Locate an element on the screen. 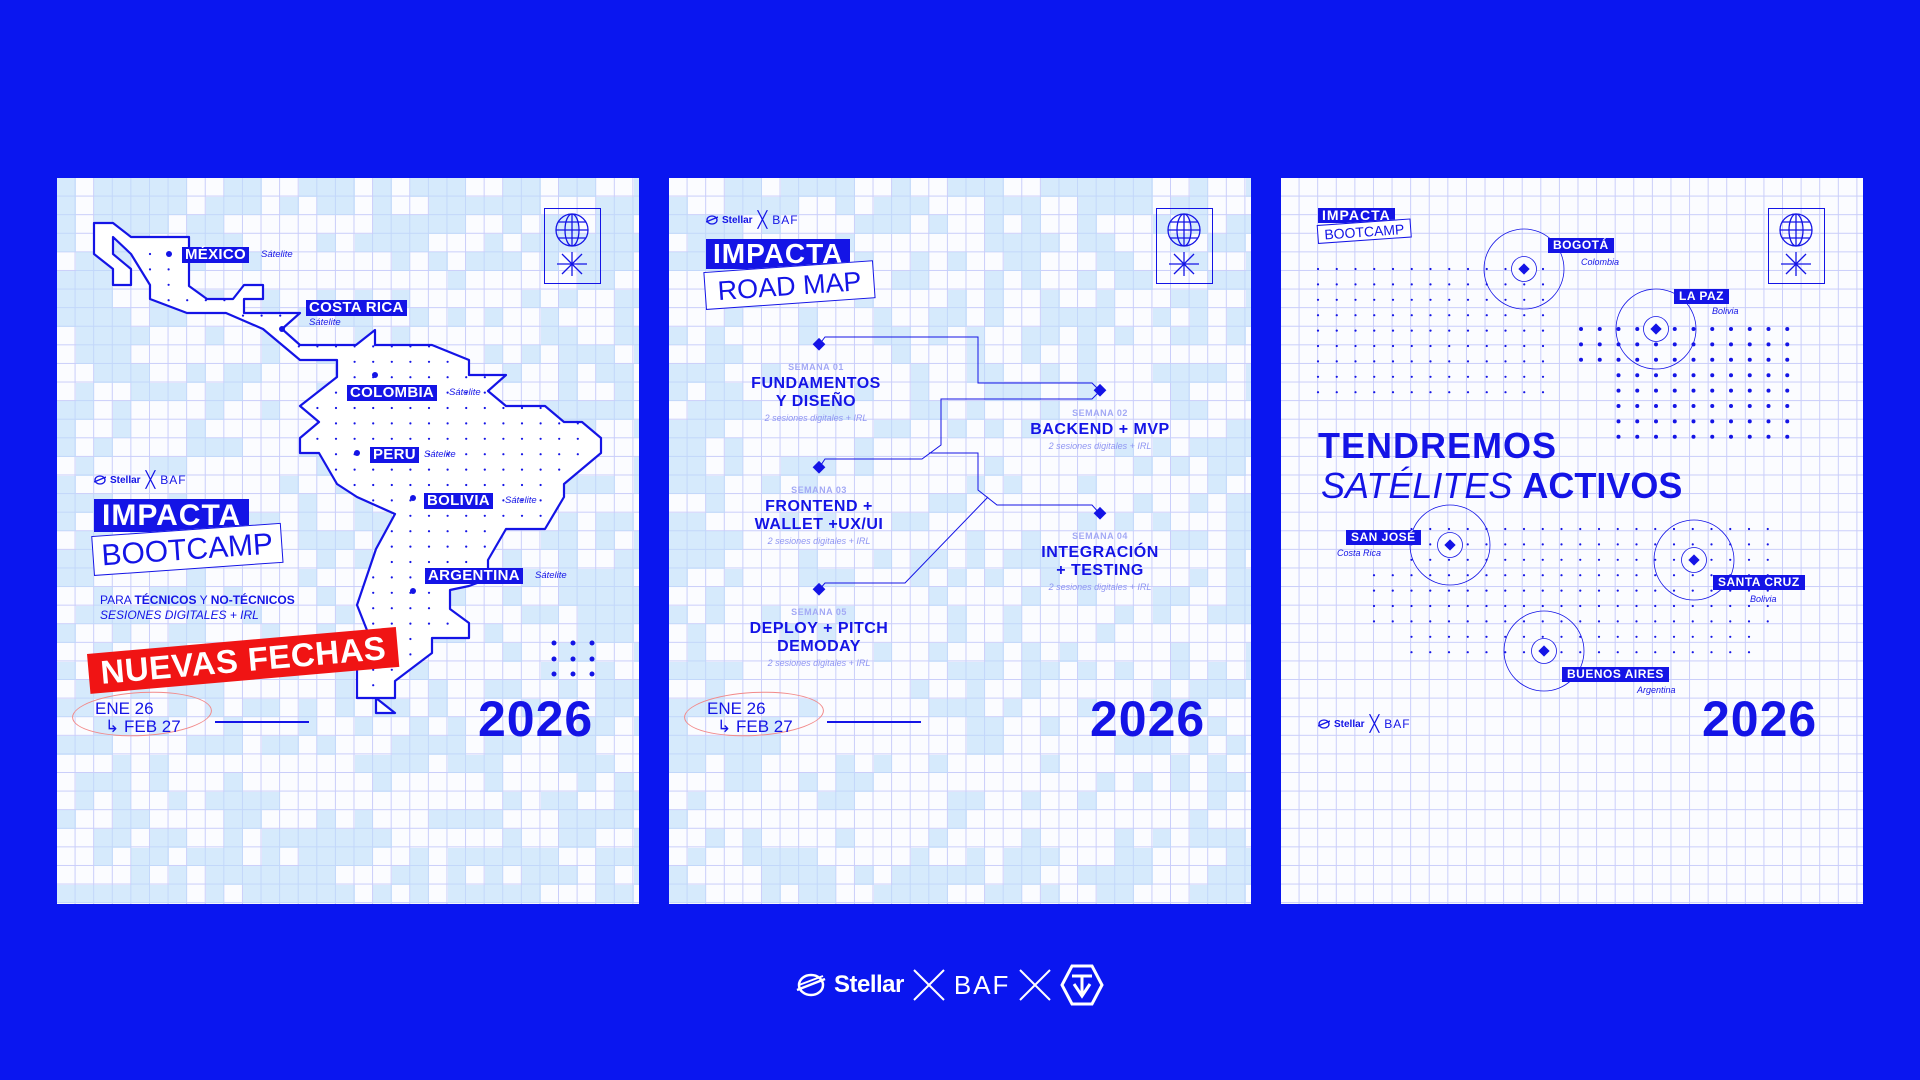 This screenshot has width=1920, height=1080. headline-satellites: SATÉLITES is located at coordinates (1417, 485).